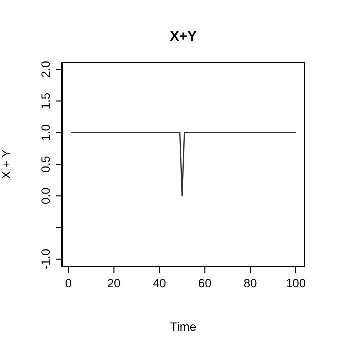  Describe the element at coordinates (159, 283) in the screenshot. I see `x-tick-label: 40` at that location.